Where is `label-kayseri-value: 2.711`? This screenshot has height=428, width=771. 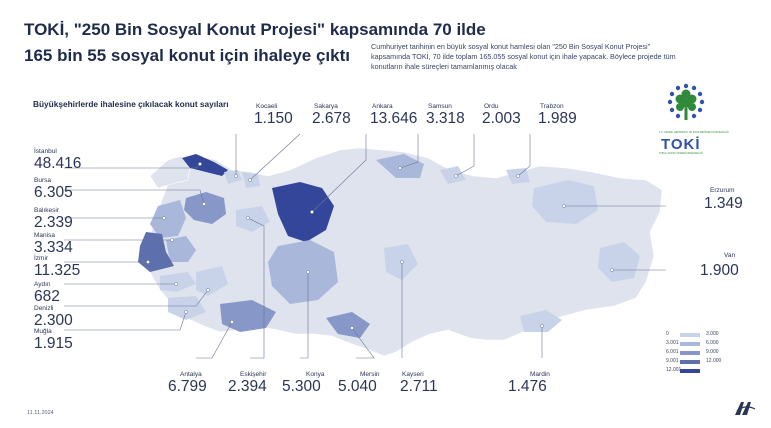
label-kayseri-value: 2.711 is located at coordinates (419, 386).